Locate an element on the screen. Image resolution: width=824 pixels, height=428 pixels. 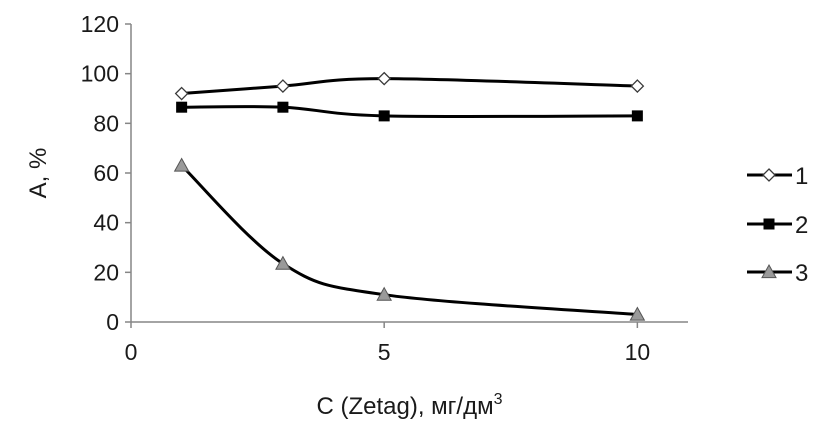
y-tick-label: 0 is located at coordinates (112, 322).